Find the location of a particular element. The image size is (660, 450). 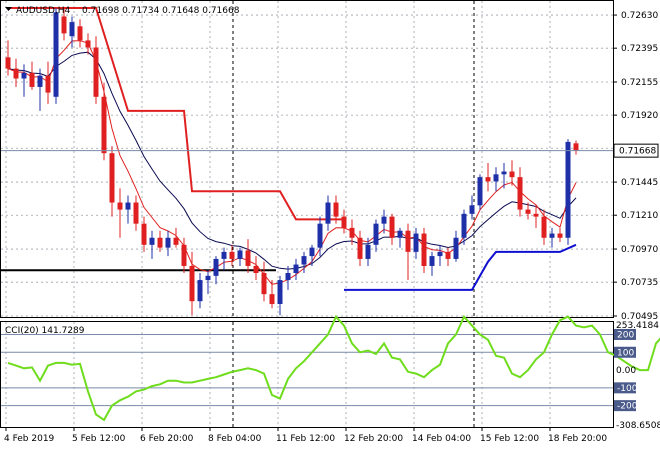

time-tick-label: 6 Feb 20:00 is located at coordinates (167, 439).